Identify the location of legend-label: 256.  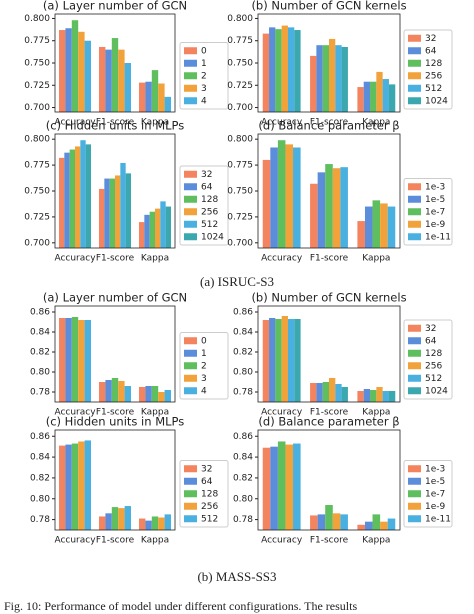
(433, 366).